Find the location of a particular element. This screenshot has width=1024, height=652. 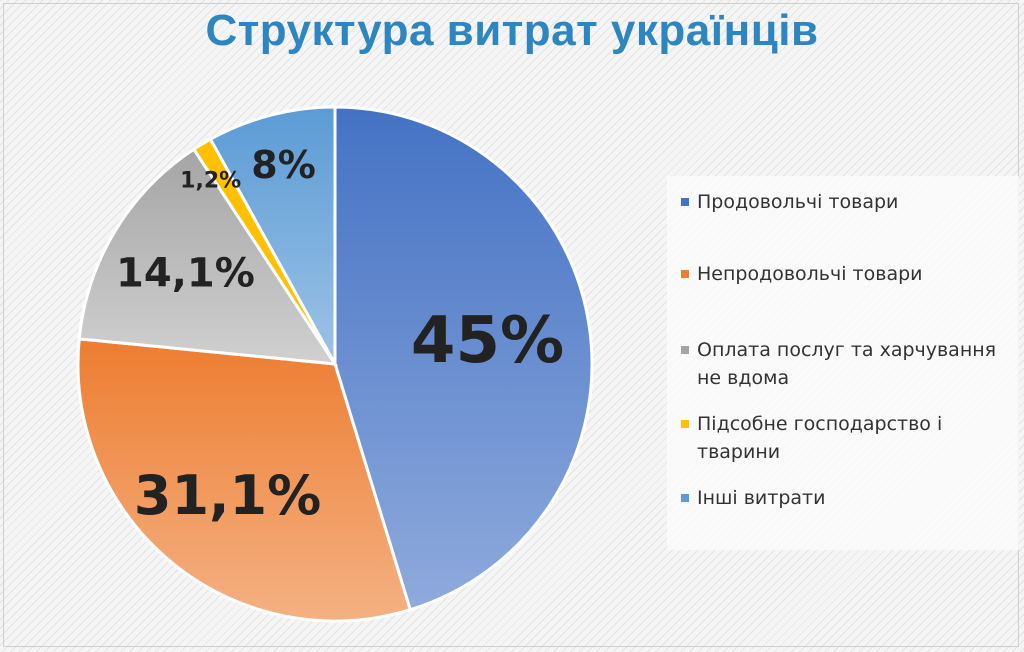

legend-item: Продовольчі товари is located at coordinates (846, 202).